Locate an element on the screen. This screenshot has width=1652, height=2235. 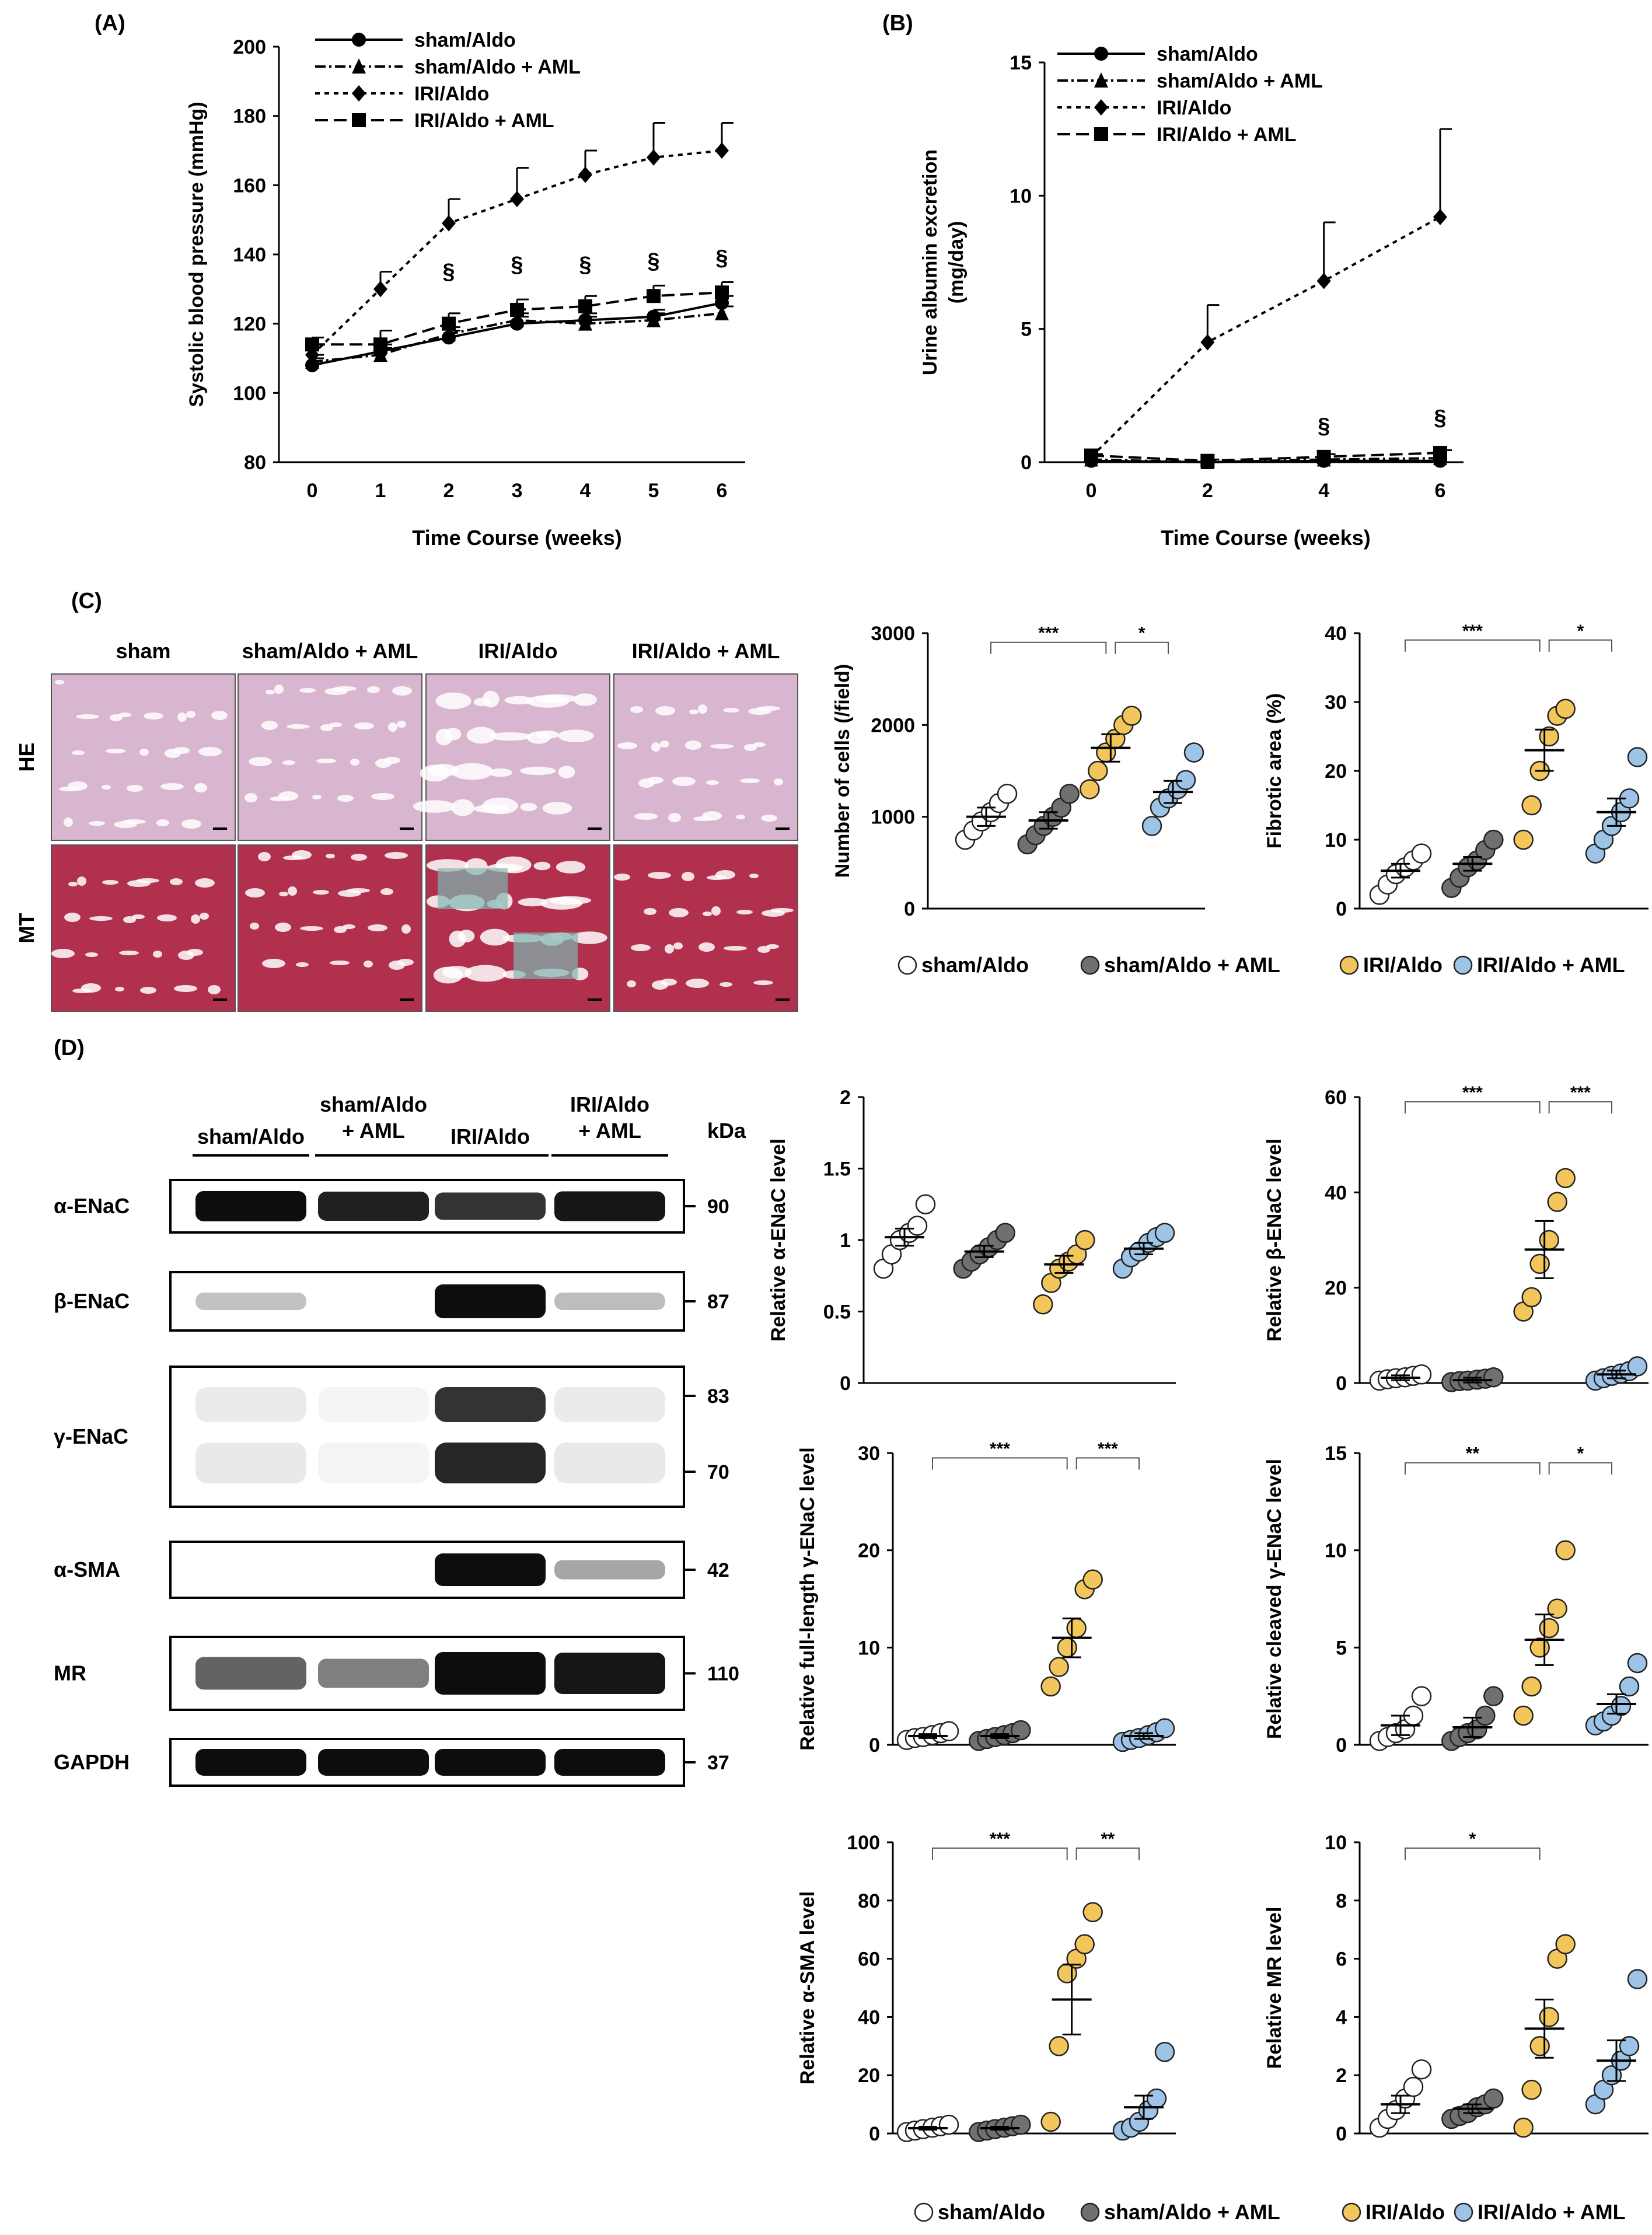
legend-label: sham/Aldo is located at coordinates (992, 2212).